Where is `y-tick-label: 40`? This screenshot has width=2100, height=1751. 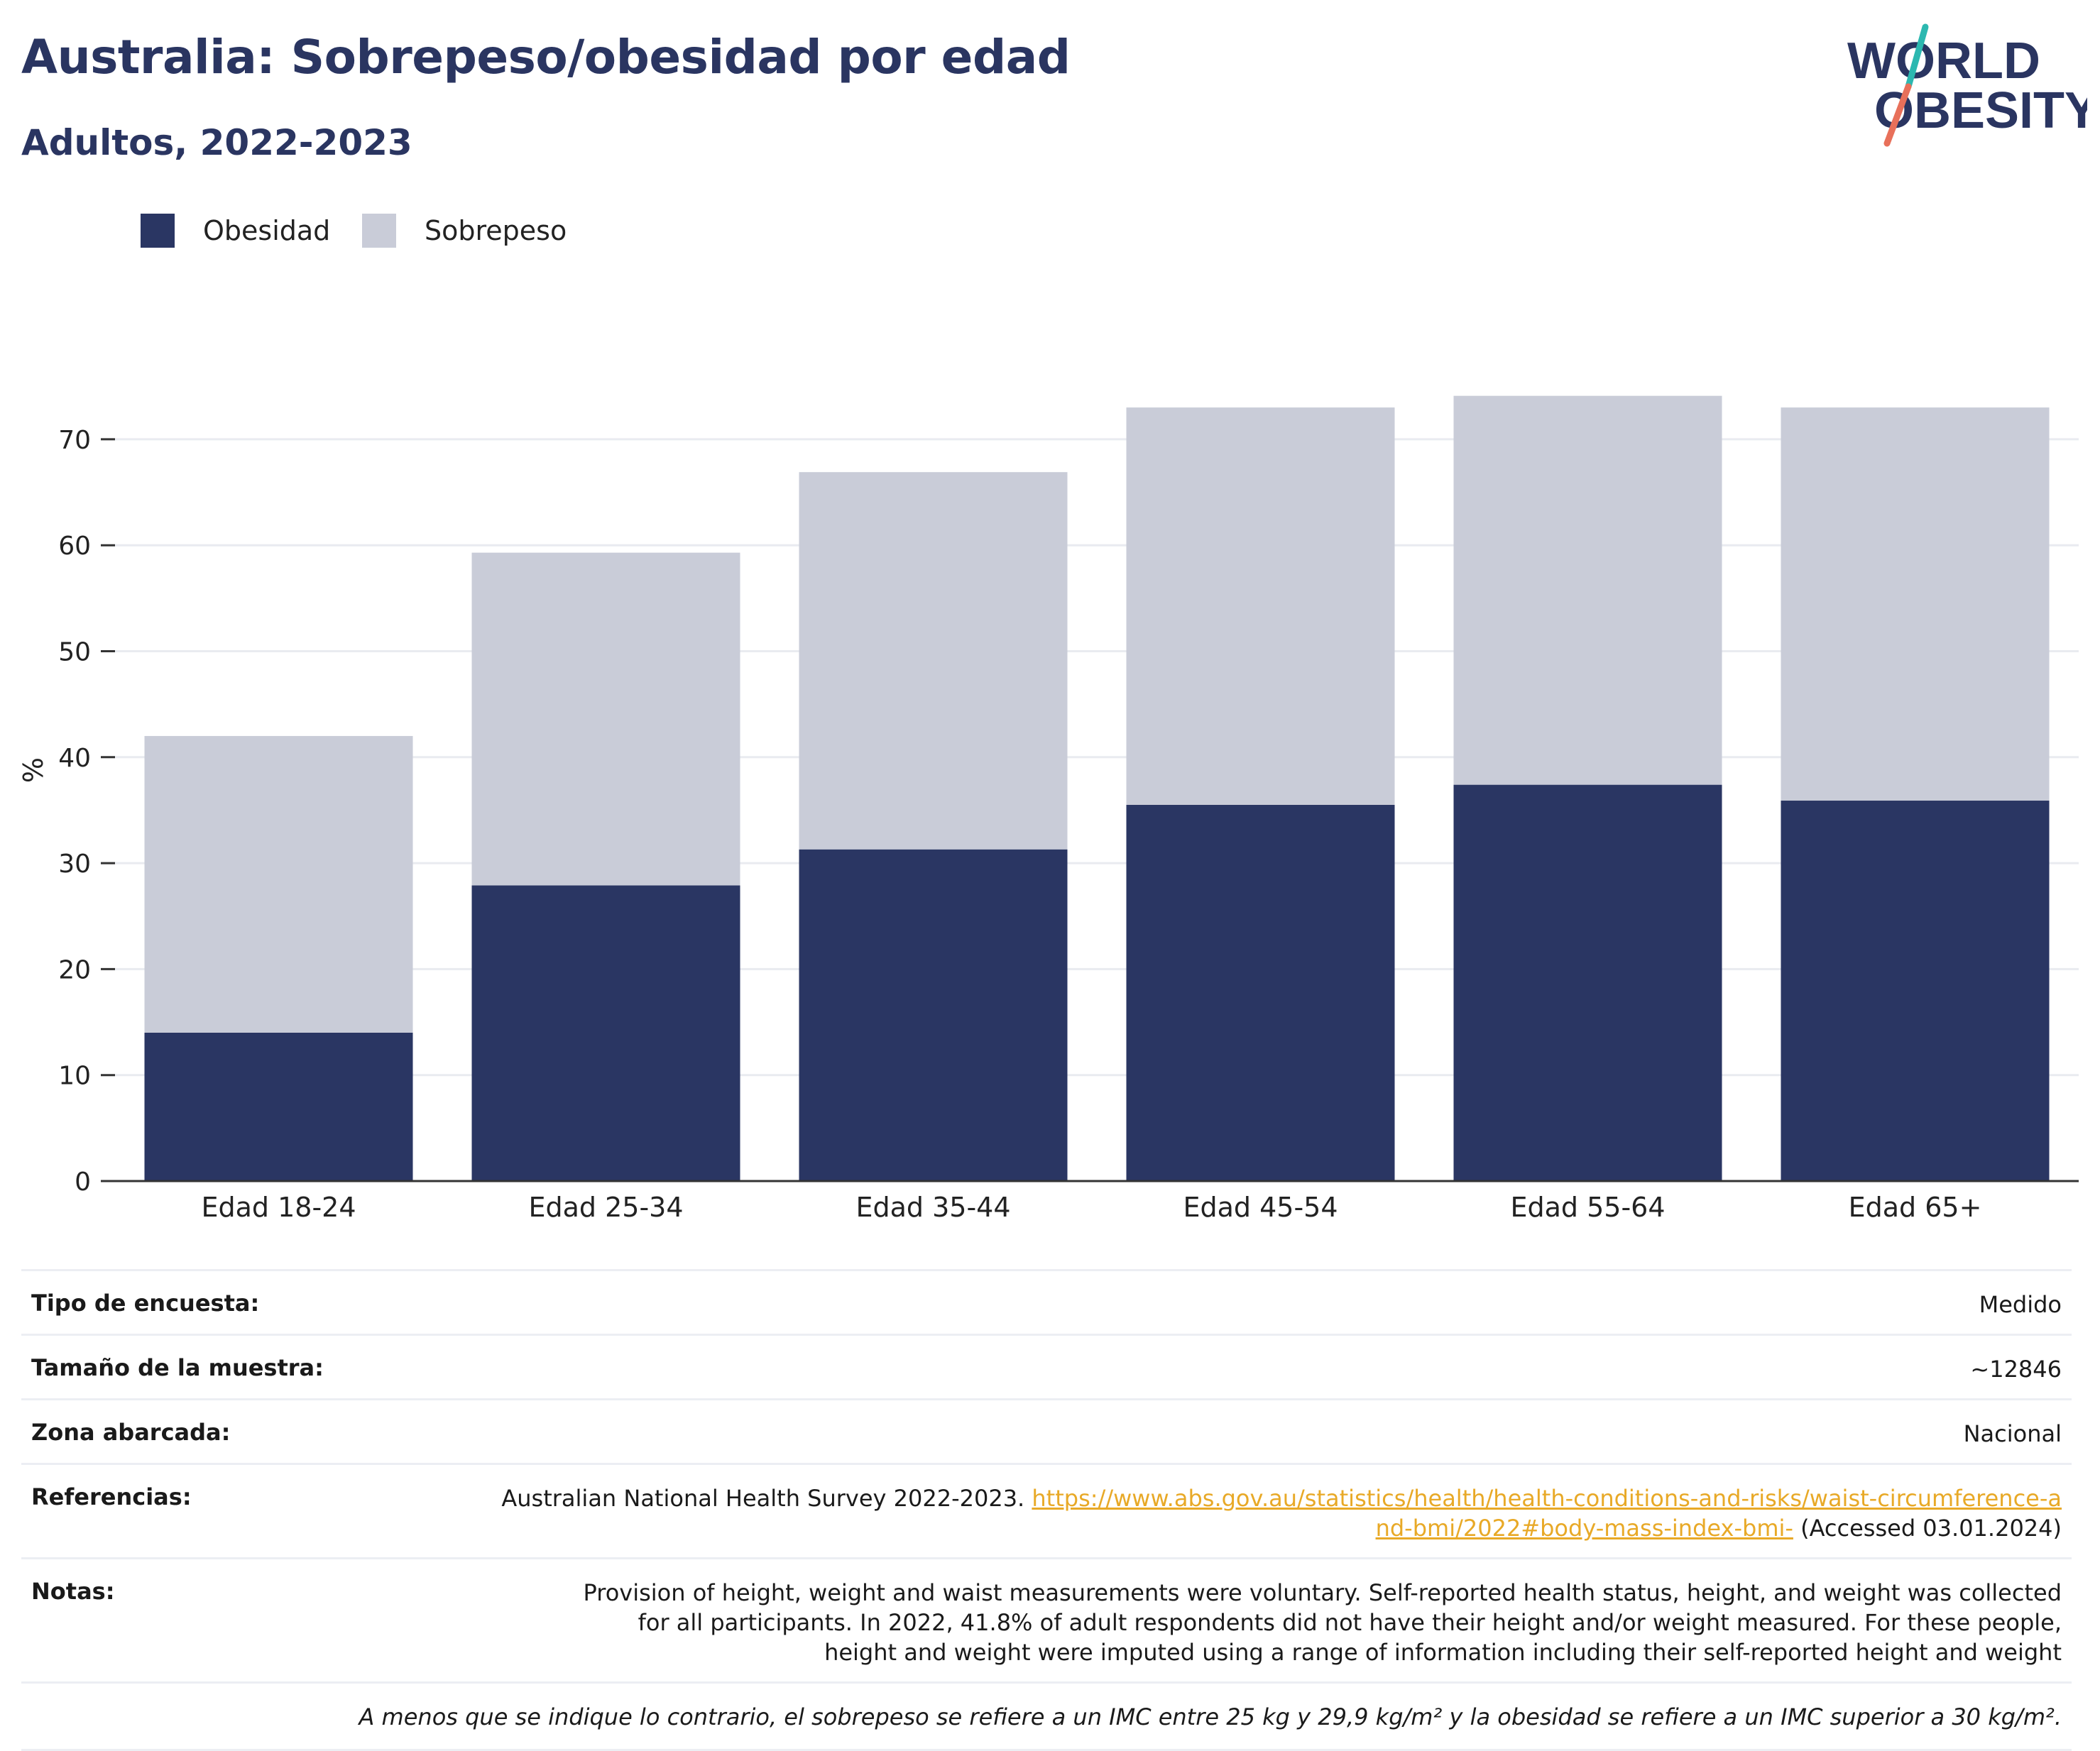 y-tick-label: 40 is located at coordinates (74, 758).